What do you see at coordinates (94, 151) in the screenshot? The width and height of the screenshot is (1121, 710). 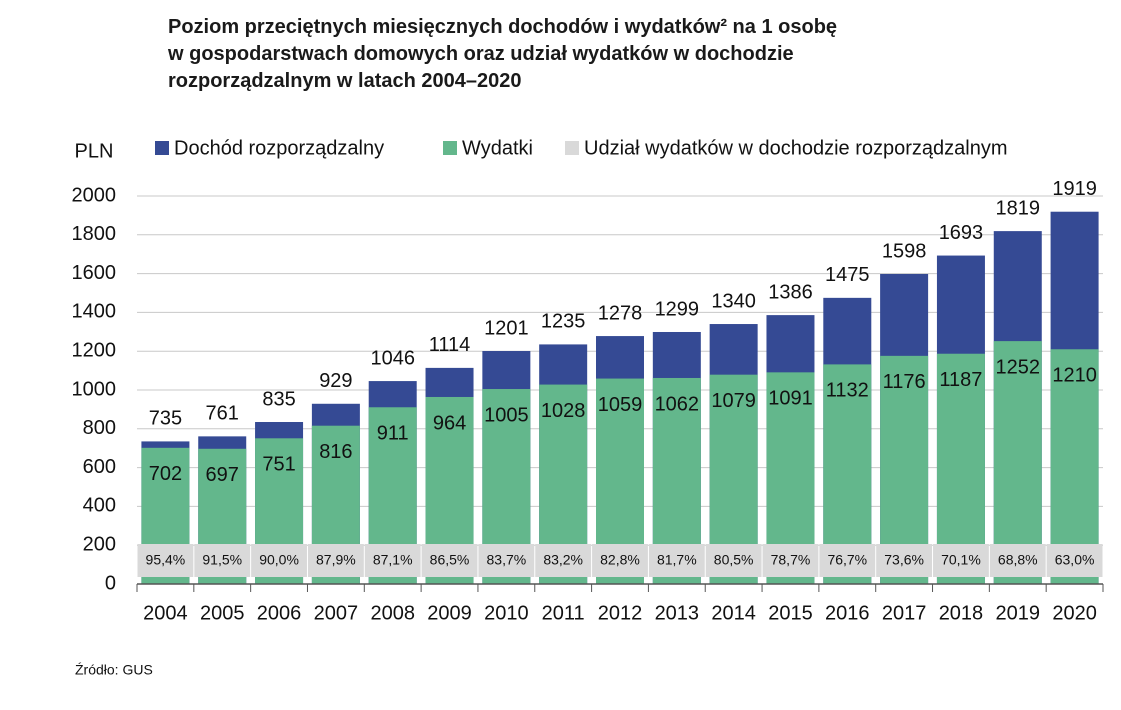 I see `y-axis-label: PLN` at bounding box center [94, 151].